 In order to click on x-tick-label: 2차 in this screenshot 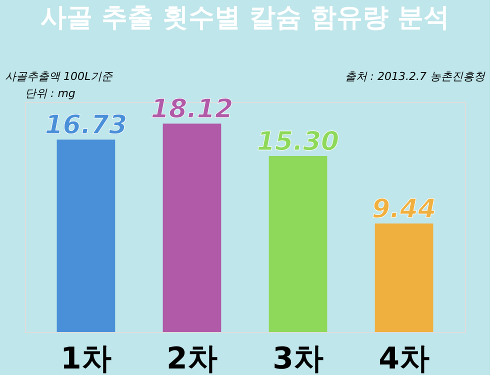, I will do `click(192, 358)`.